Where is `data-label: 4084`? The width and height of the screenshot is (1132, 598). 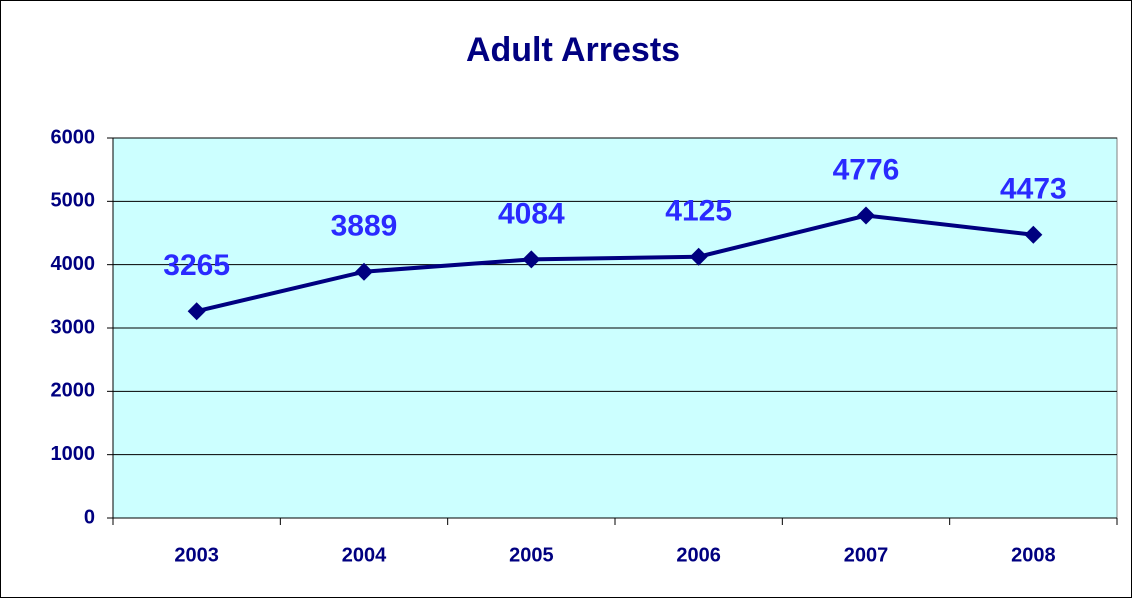 data-label: 4084 is located at coordinates (531, 213).